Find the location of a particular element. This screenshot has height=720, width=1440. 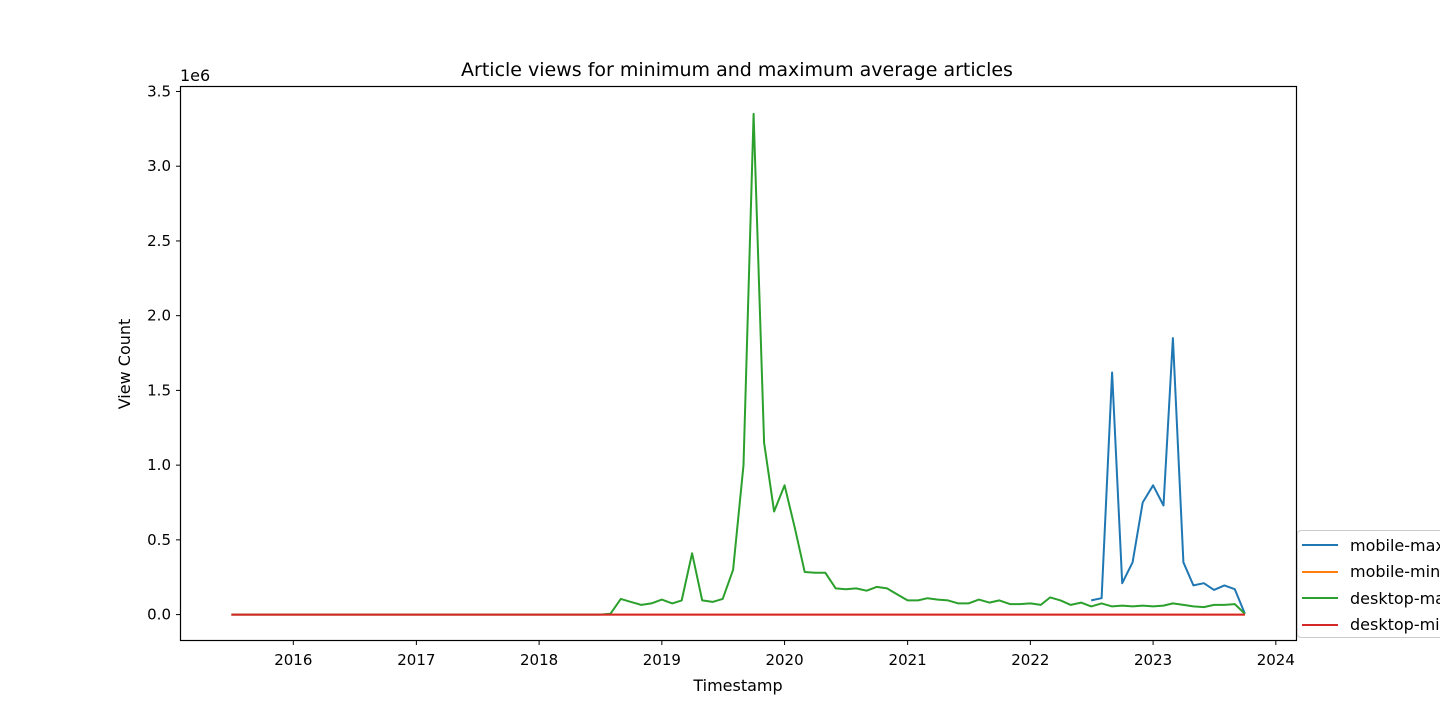

x-tick-label: 2017 is located at coordinates (416, 660).